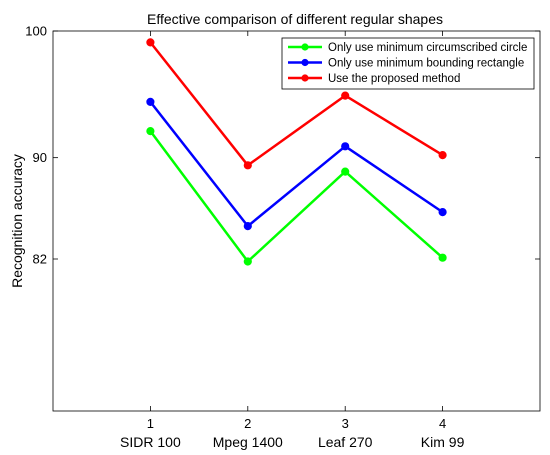 The image size is (550, 455). I want to click on x-tick-label: 4, so click(442, 423).